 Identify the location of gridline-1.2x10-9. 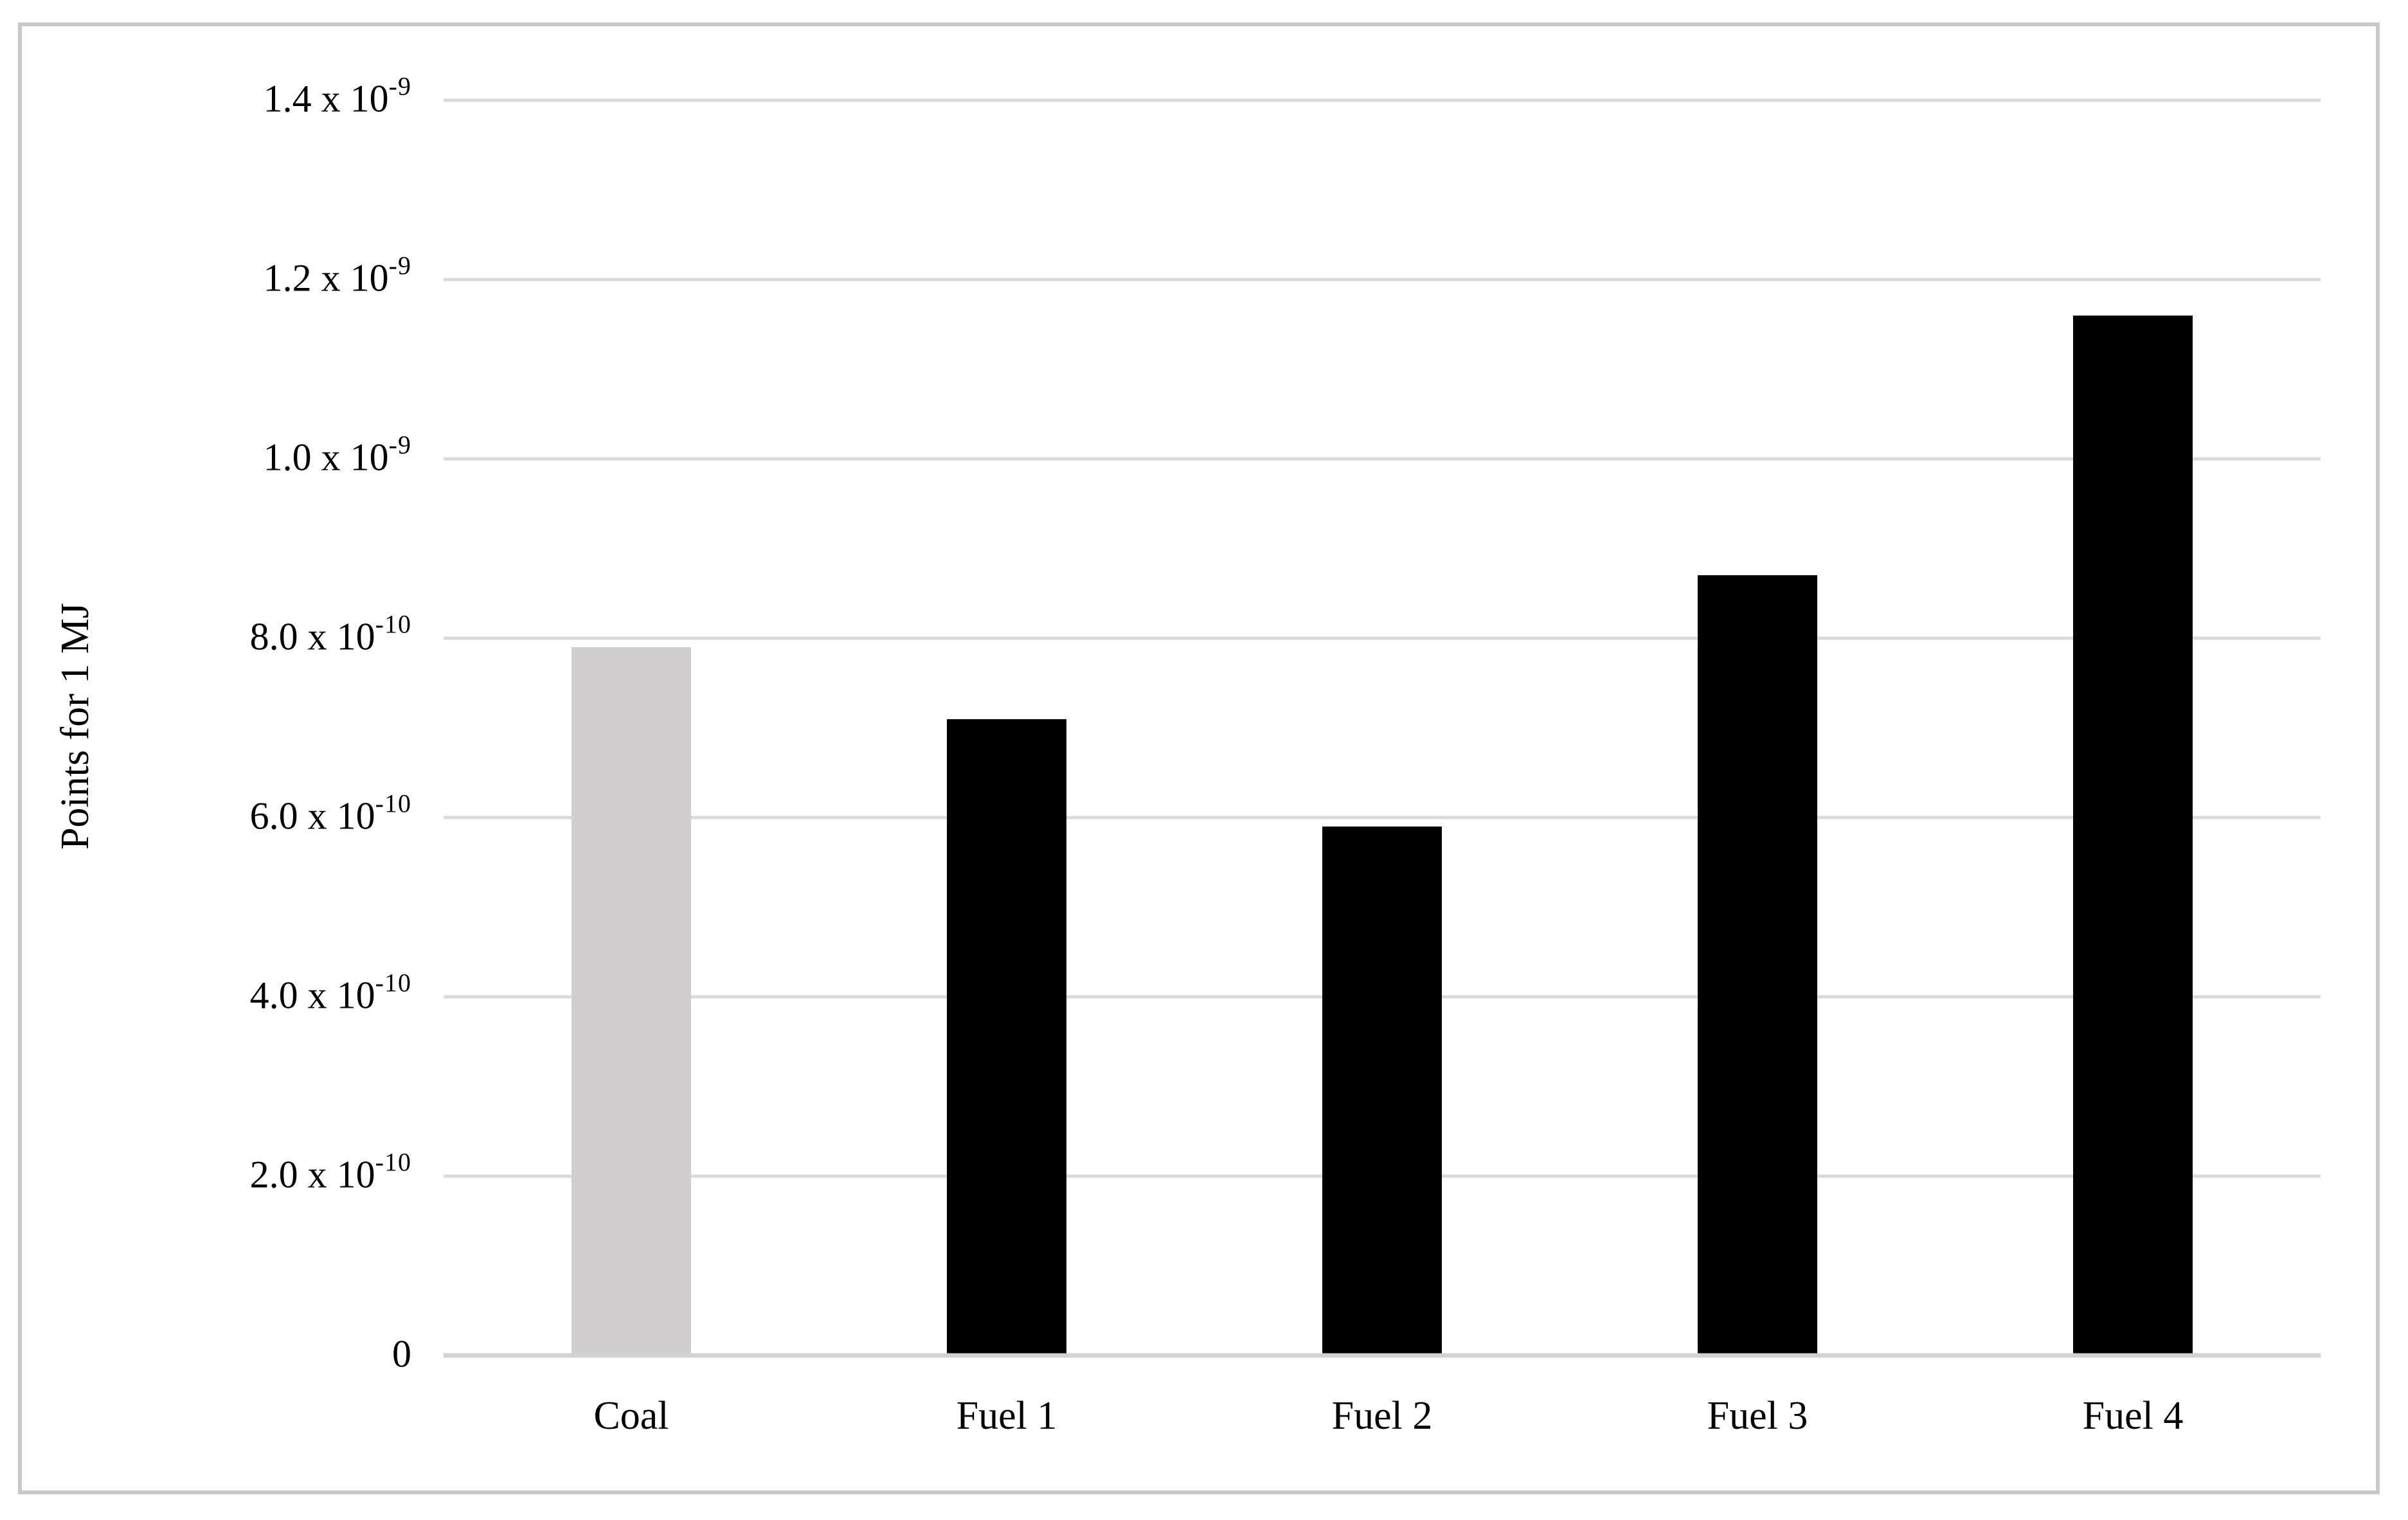
(1382, 280).